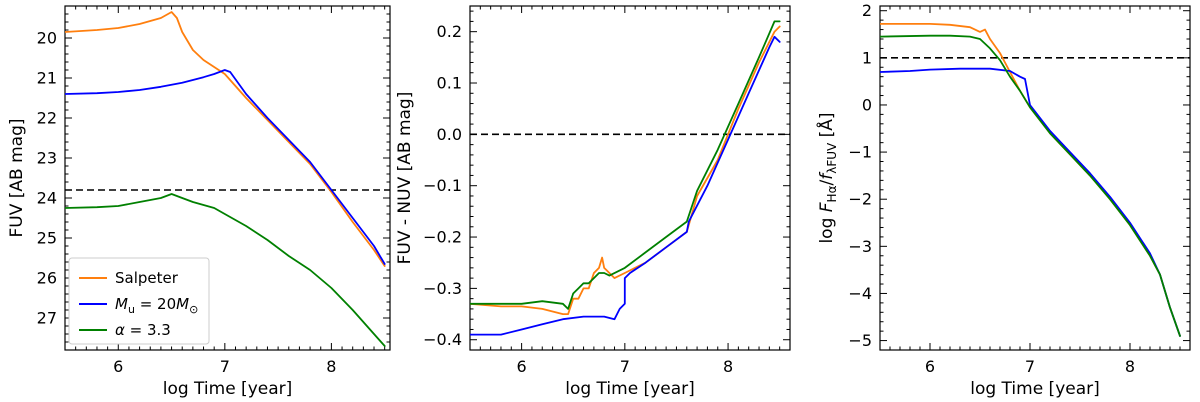  What do you see at coordinates (867, 104) in the screenshot?
I see `y-tick-label: 0` at bounding box center [867, 104].